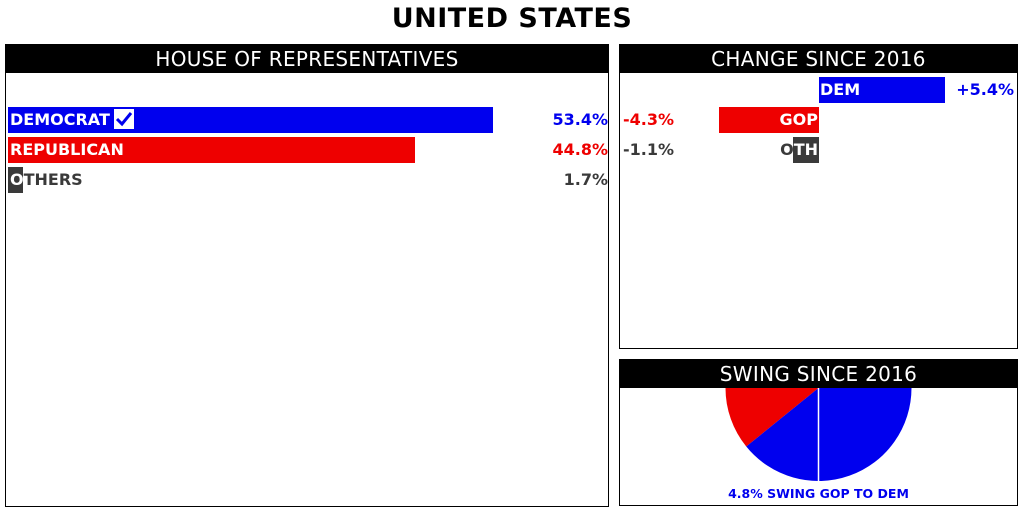 Image resolution: width=1024 pixels, height=512 pixels. I want to click on house-row-republican: REPUBLICAN 44.8%, so click(308, 150).